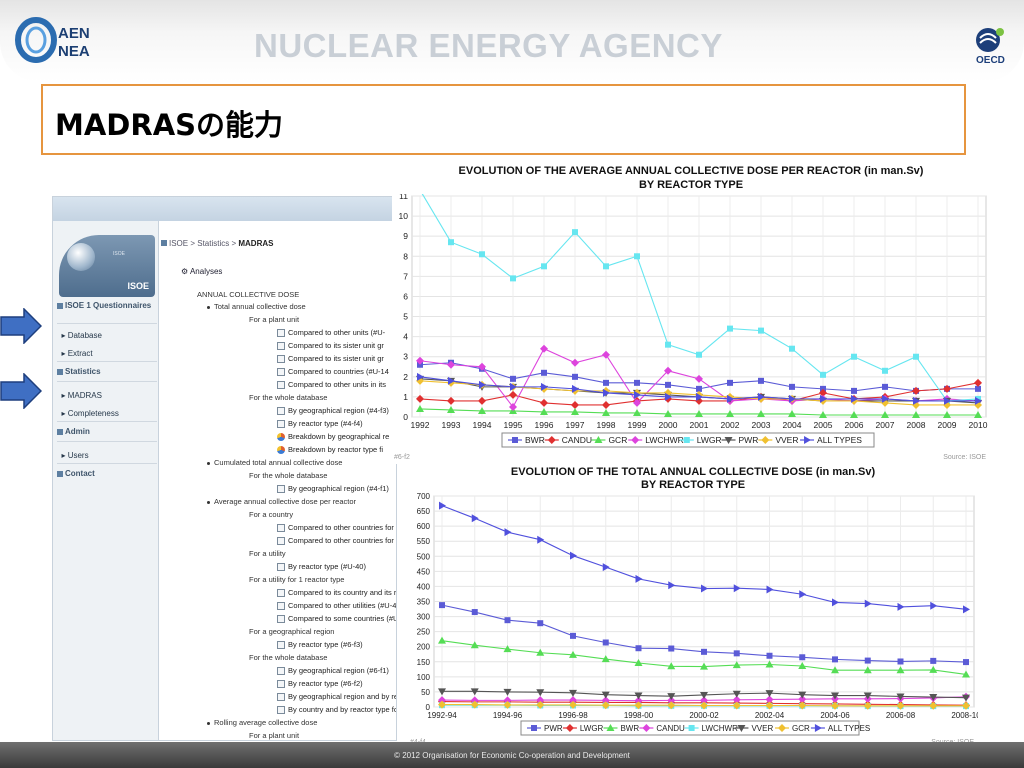  What do you see at coordinates (916, 425) in the screenshot?
I see `x-tick-label: 2008` at bounding box center [916, 425].